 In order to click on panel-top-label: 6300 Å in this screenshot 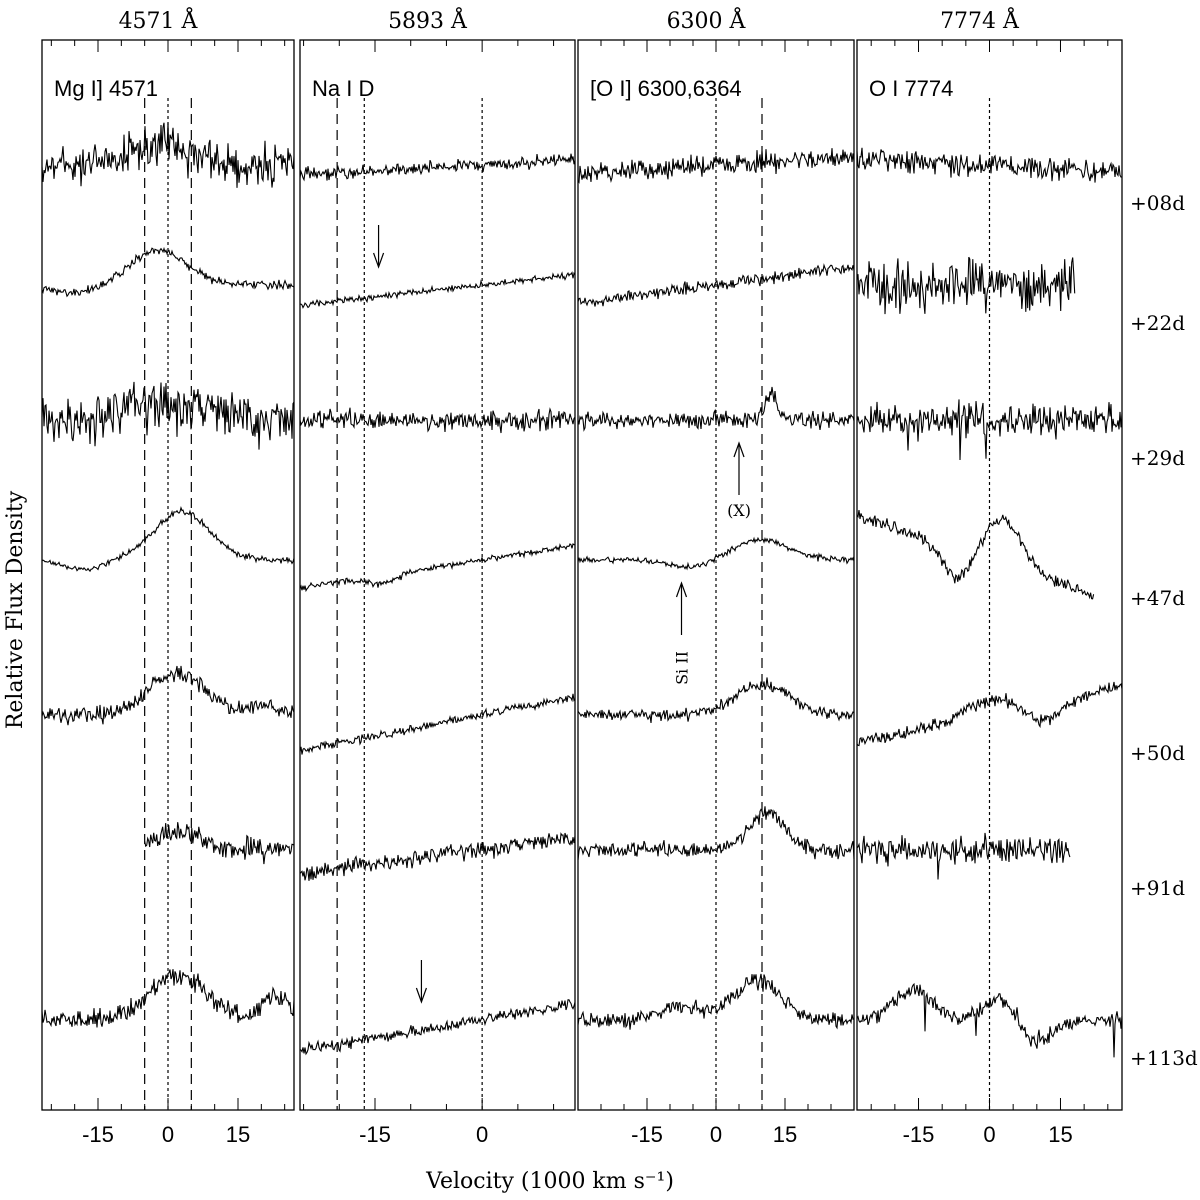, I will do `click(707, 20)`.